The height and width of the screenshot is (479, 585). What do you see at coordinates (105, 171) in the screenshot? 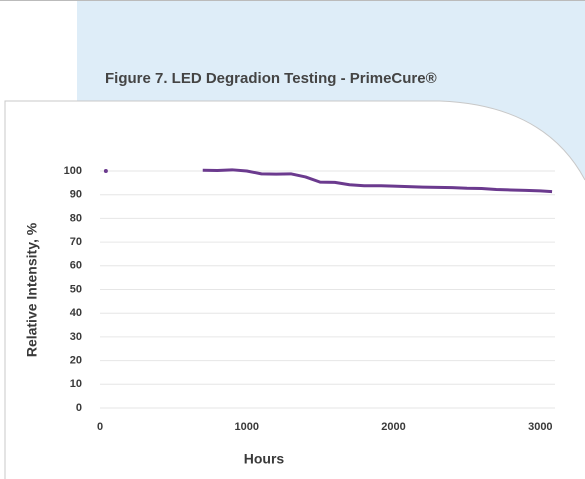
I see `line-point` at bounding box center [105, 171].